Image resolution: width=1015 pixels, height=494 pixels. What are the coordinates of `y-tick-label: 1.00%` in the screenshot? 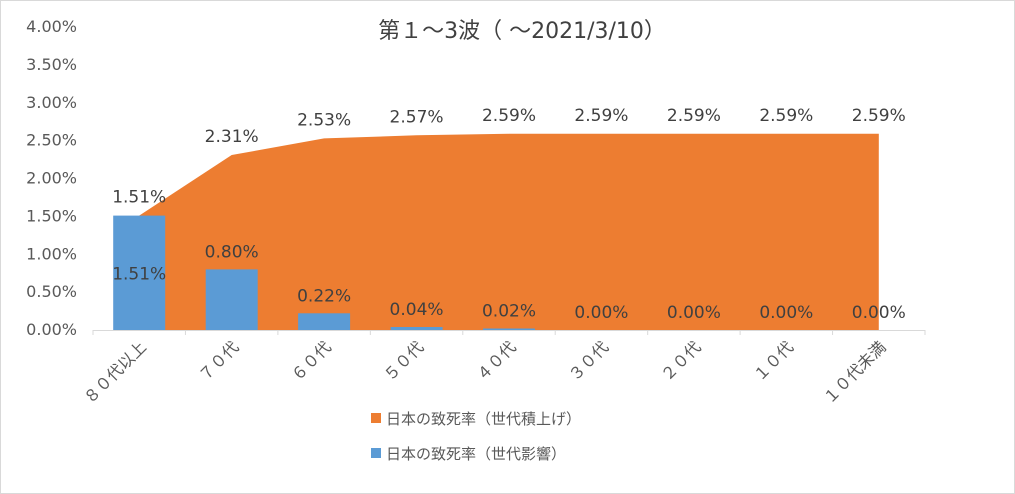 It's located at (51, 253).